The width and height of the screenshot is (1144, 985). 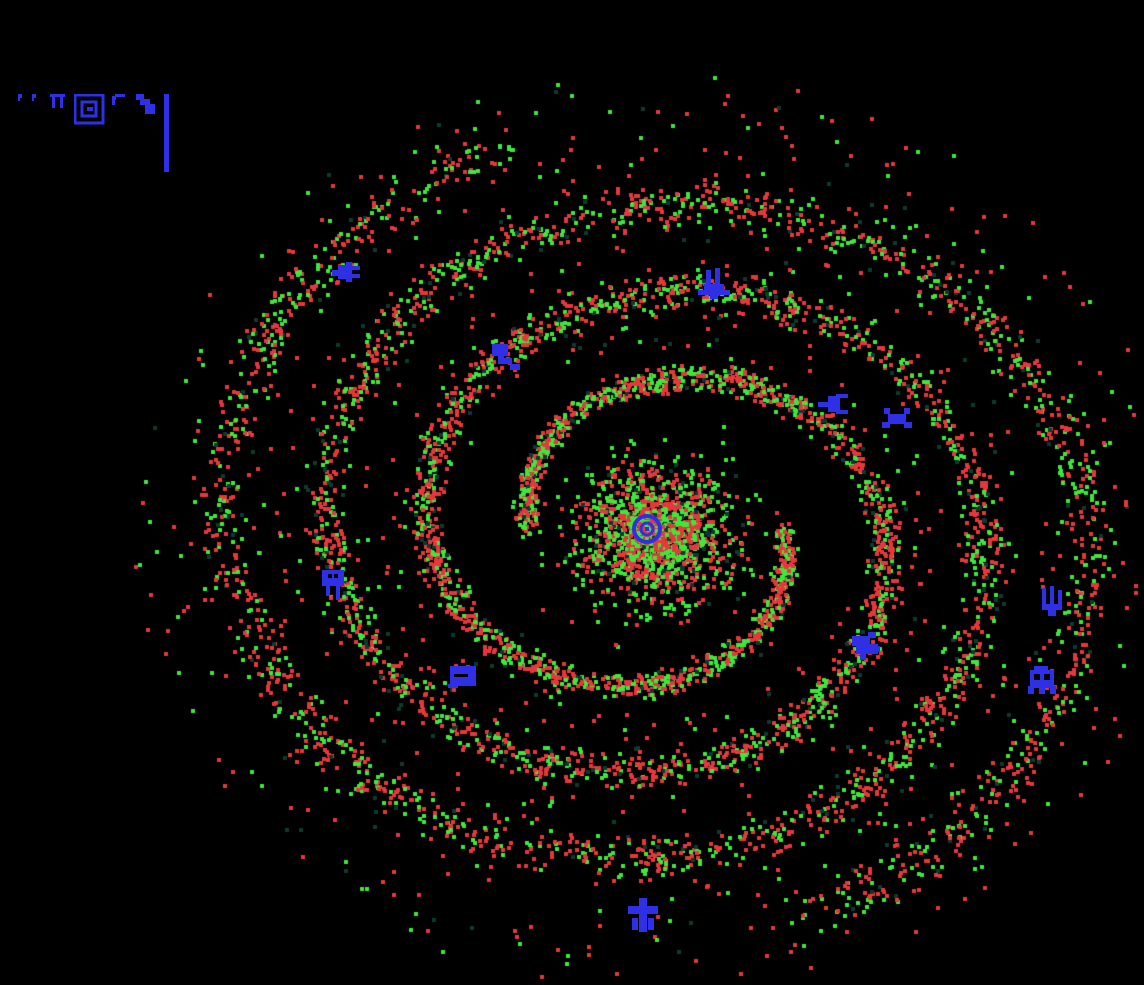 I want to click on tank-icon, so click(x=867, y=648).